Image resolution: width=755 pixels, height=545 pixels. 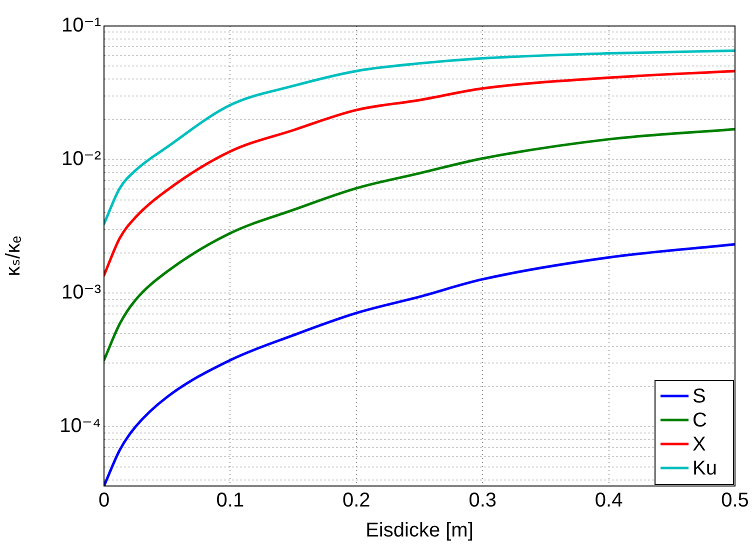 What do you see at coordinates (82, 25) in the screenshot?
I see `y-tick-label: 10⁻¹` at bounding box center [82, 25].